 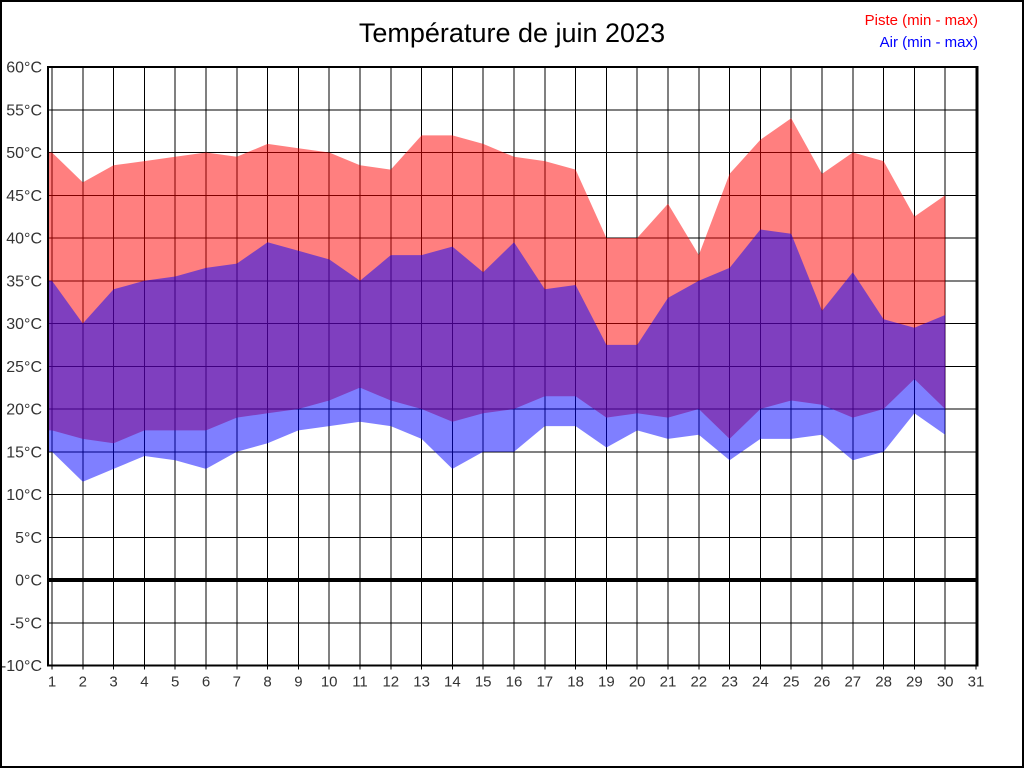 I want to click on x-tick-label: 13, so click(x=421, y=682).